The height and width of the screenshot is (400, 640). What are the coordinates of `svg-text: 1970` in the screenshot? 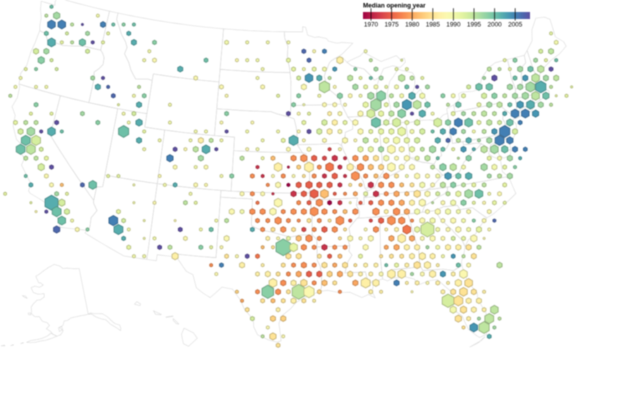 It's located at (371, 25).